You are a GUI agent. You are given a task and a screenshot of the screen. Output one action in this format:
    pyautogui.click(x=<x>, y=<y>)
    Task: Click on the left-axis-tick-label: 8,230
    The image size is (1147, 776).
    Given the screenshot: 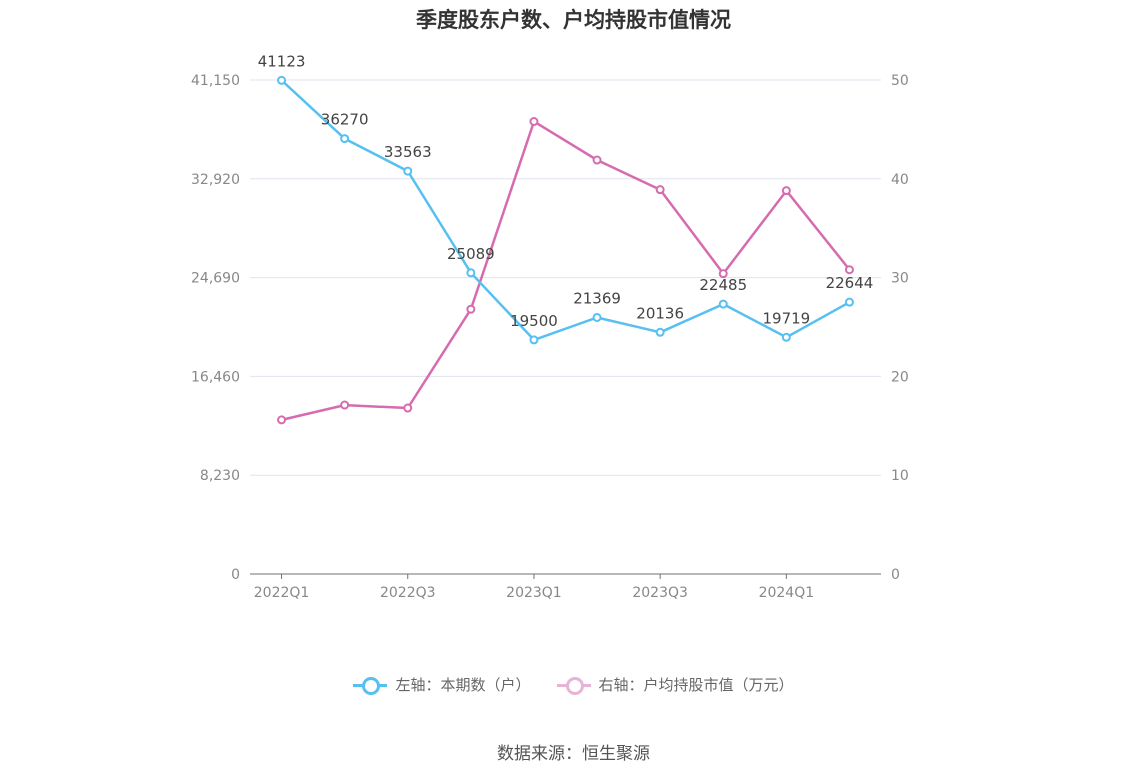 What is the action you would take?
    pyautogui.click(x=220, y=476)
    